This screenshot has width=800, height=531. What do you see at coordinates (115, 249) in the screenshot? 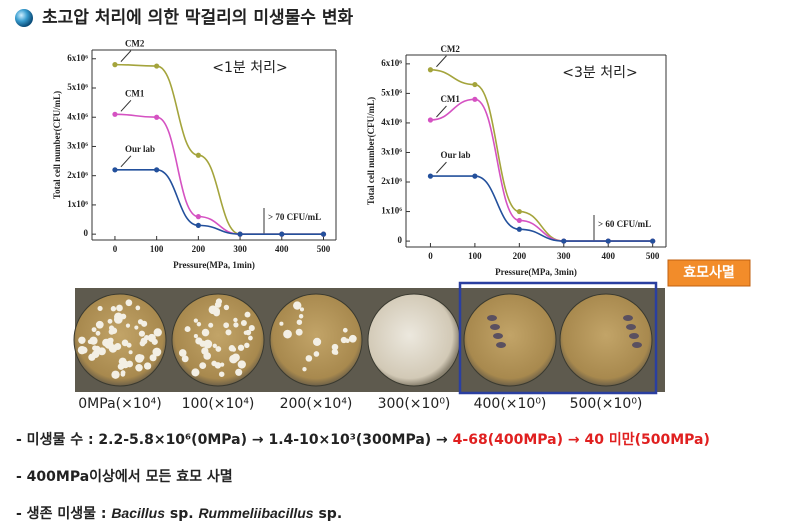
I see `x-tick-label: 0` at bounding box center [115, 249].